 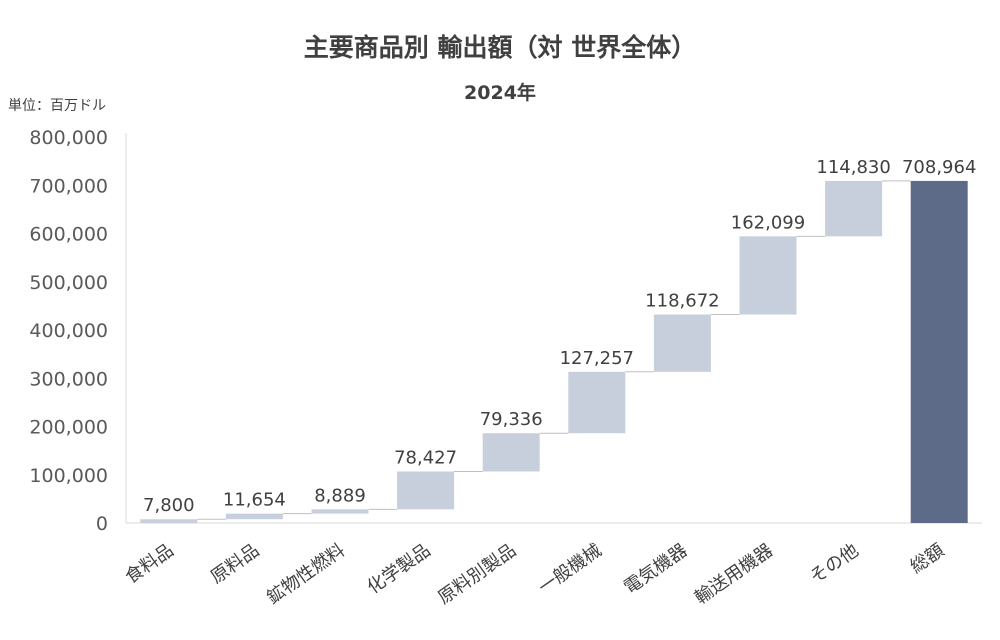 What do you see at coordinates (68, 331) in the screenshot?
I see `y-tick-label: 400,000` at bounding box center [68, 331].